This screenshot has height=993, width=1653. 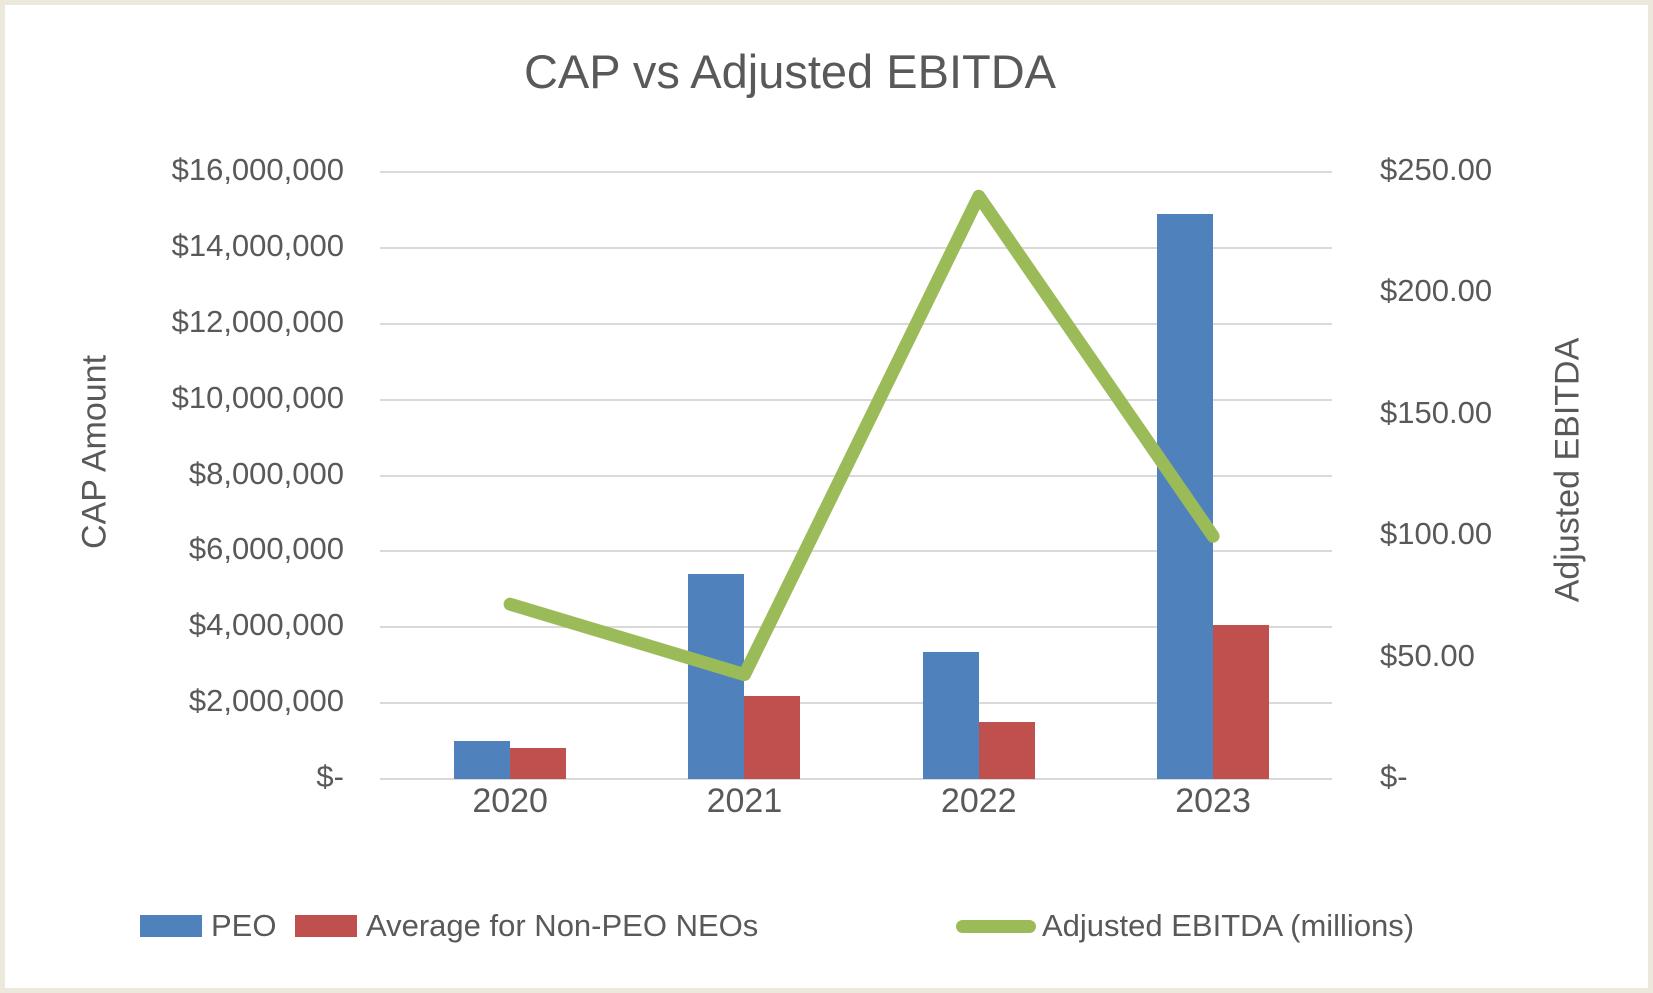 What do you see at coordinates (716, 676) in the screenshot?
I see `bar-peo-2021` at bounding box center [716, 676].